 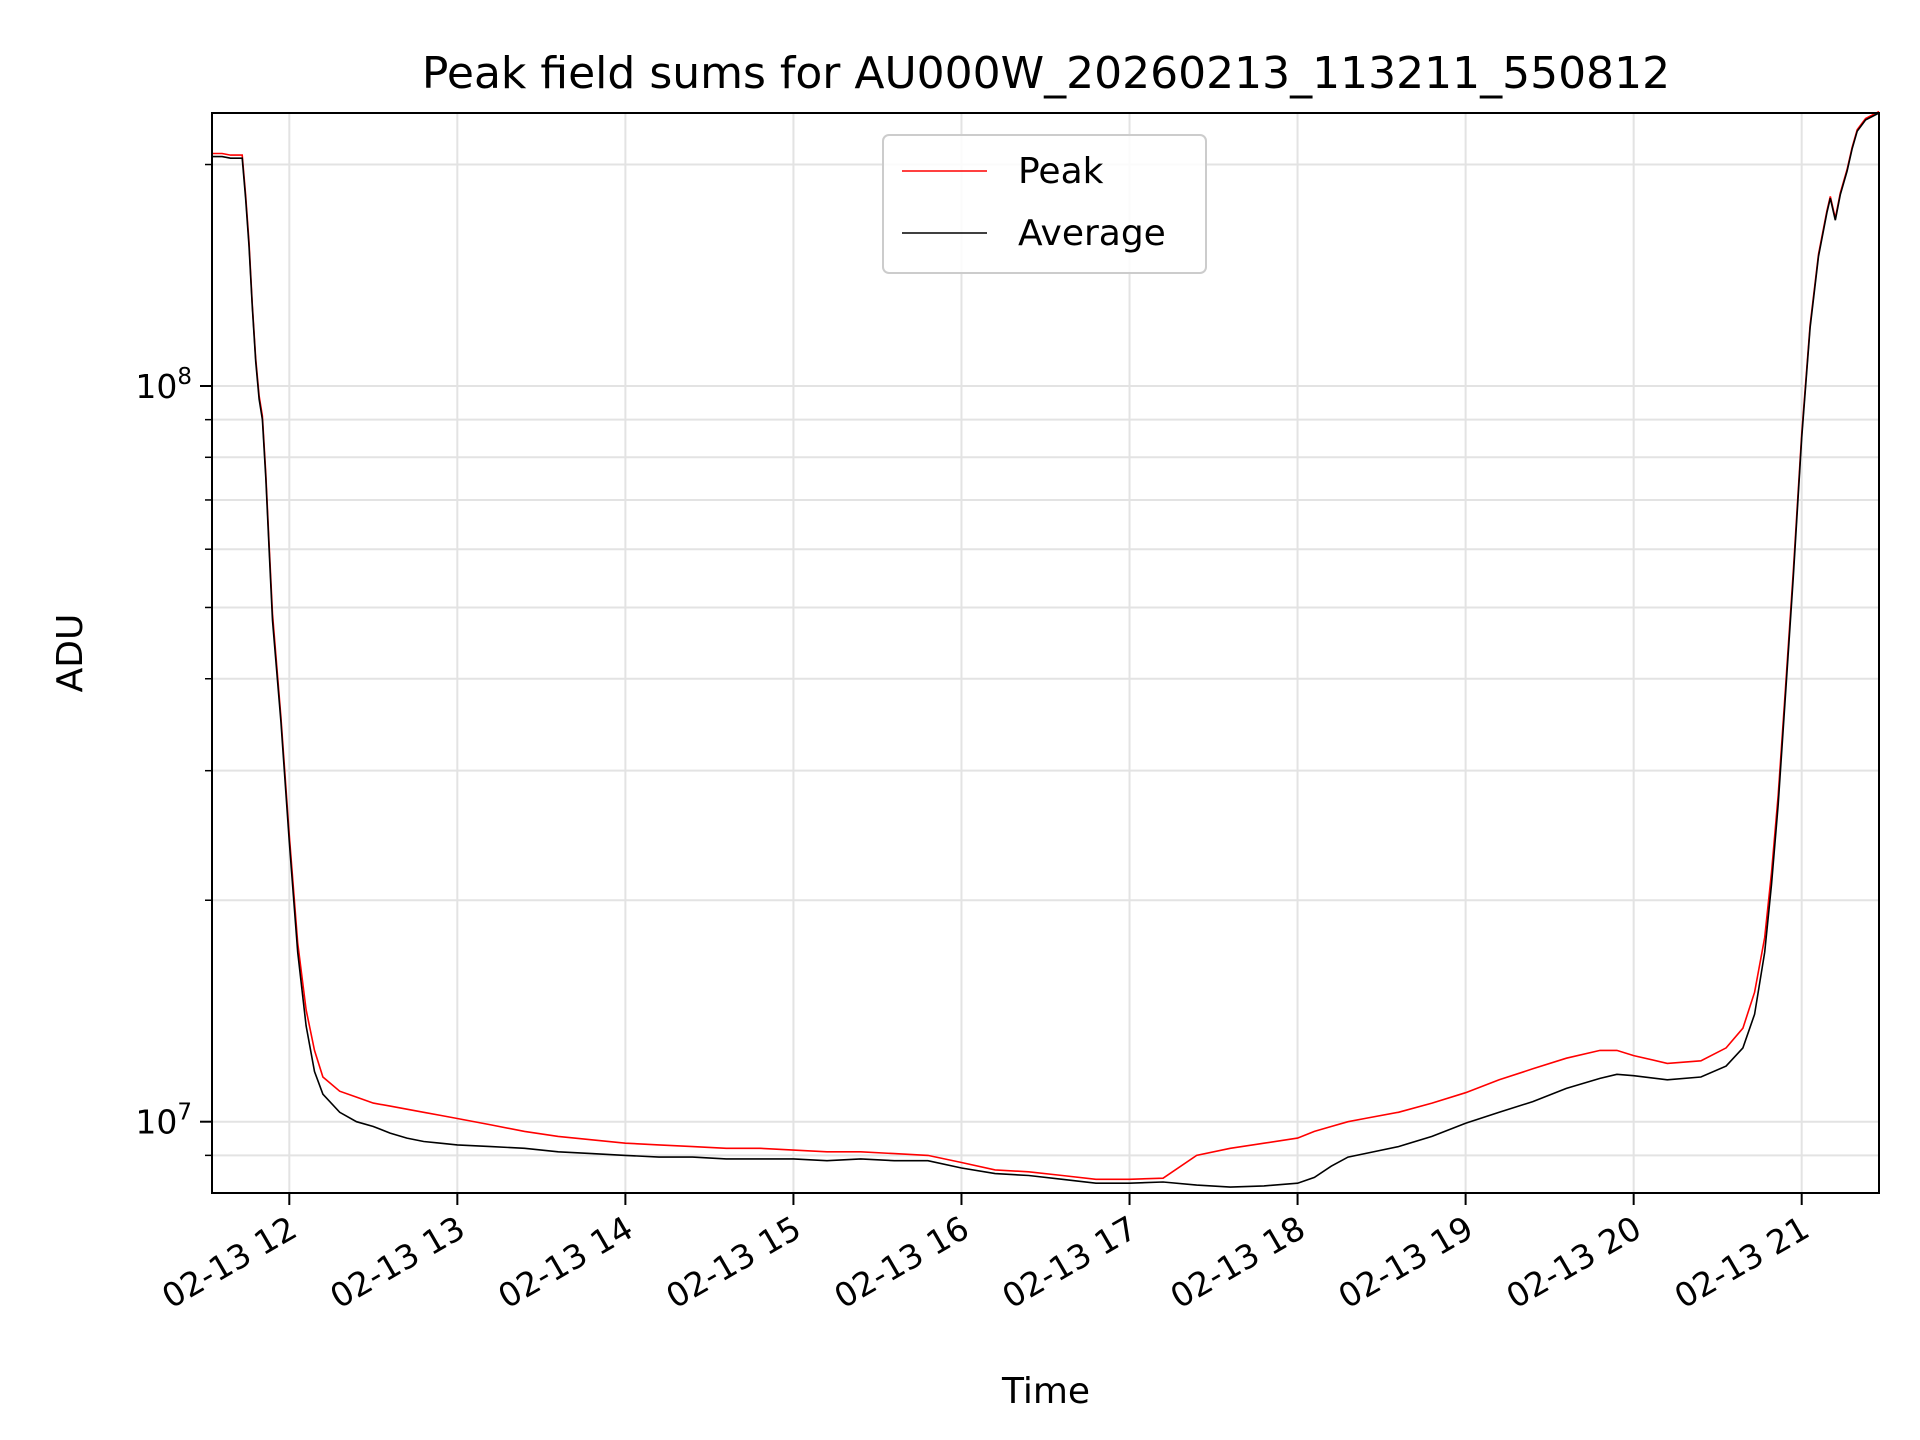 What do you see at coordinates (163, 385) in the screenshot?
I see `y-tick-label: 108` at bounding box center [163, 385].